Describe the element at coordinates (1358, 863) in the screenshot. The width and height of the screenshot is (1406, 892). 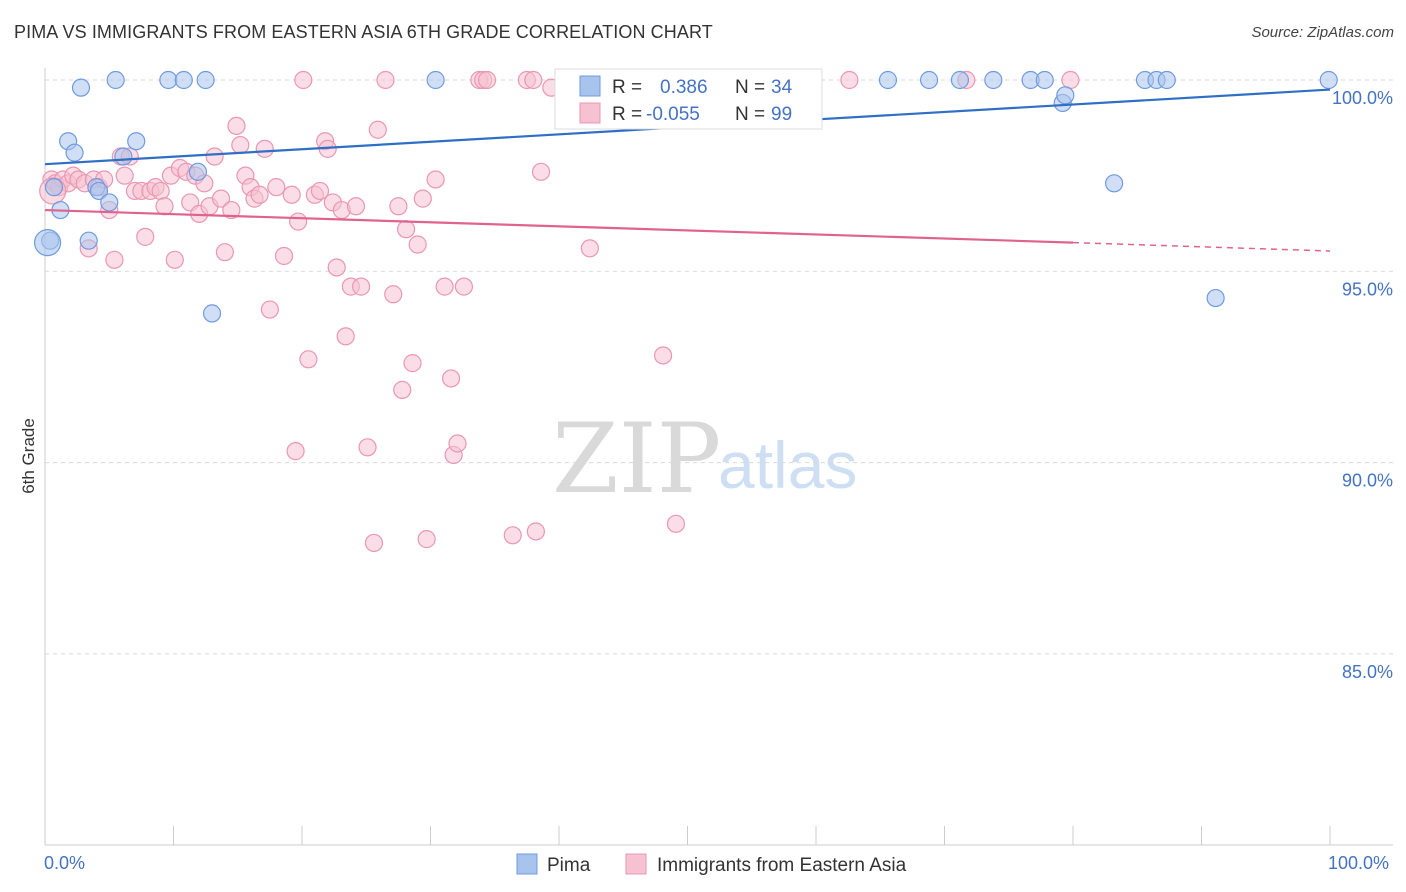
I see `x-tick-label-max: 100.0%` at that location.